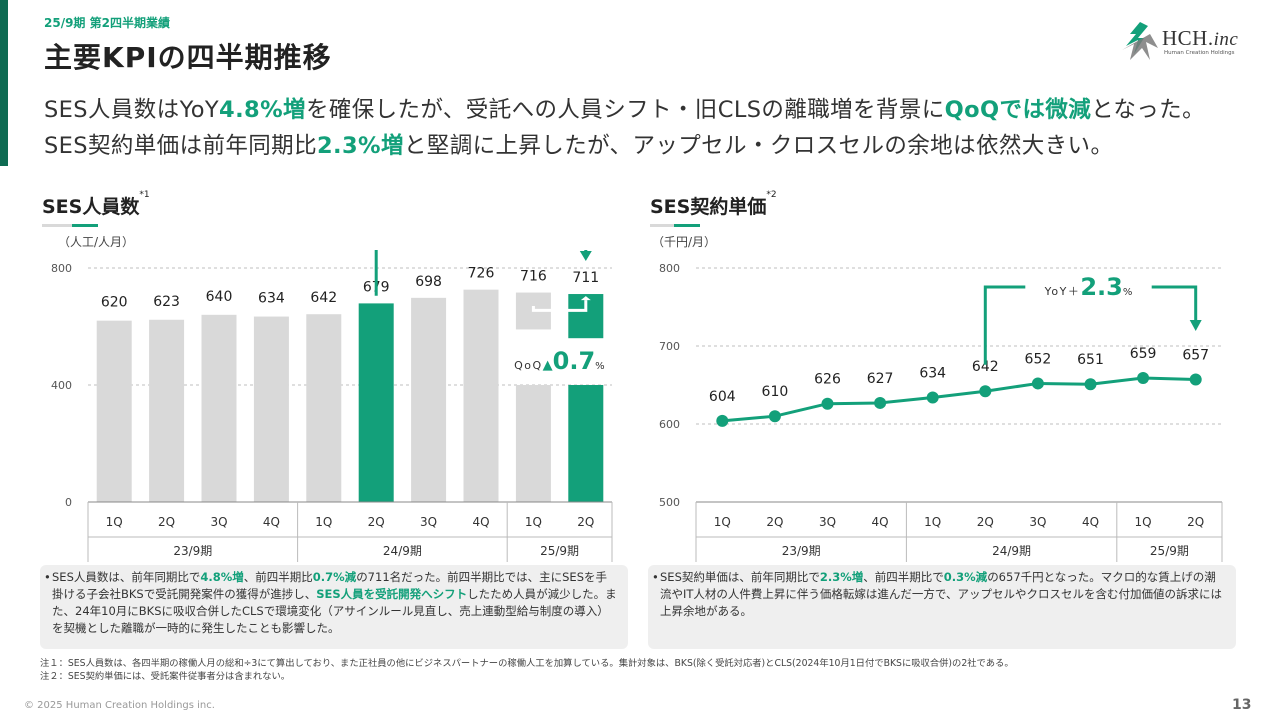 The width and height of the screenshot is (1280, 720). Describe the element at coordinates (880, 379) in the screenshot. I see `data-value-label: 627` at that location.